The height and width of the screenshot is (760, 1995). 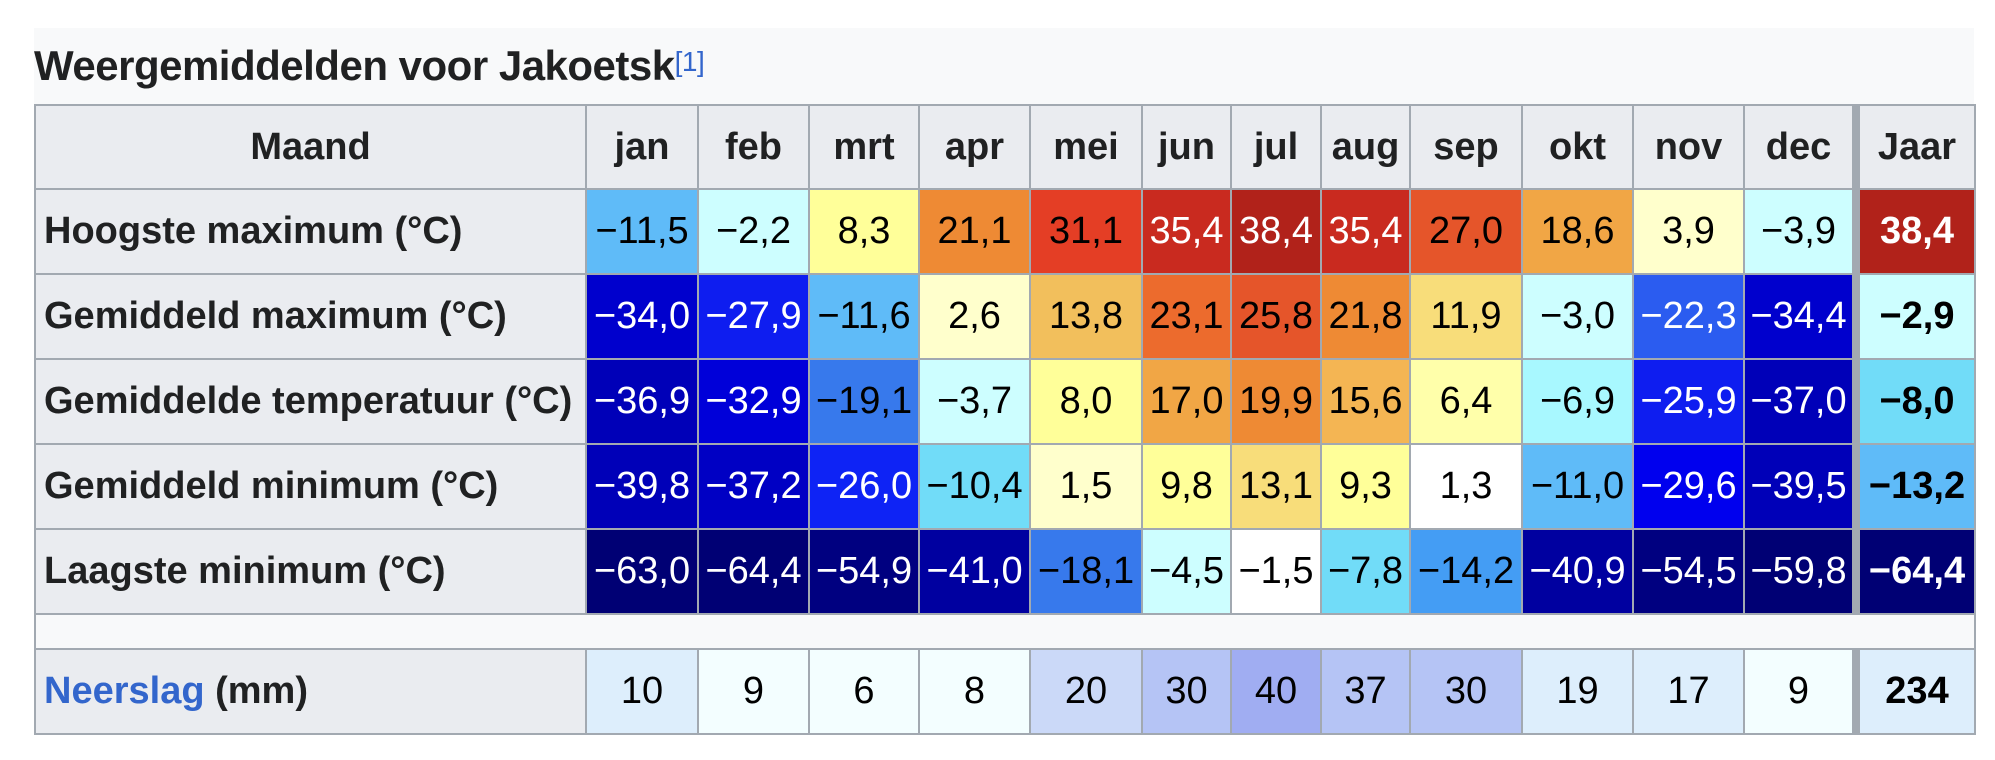 I want to click on header-month: sep, so click(x=1466, y=147).